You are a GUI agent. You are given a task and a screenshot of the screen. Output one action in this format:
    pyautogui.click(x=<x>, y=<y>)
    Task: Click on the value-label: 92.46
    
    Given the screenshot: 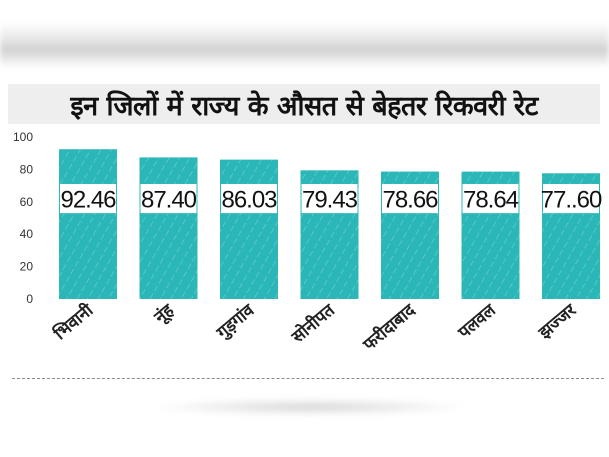 What is the action you would take?
    pyautogui.click(x=88, y=200)
    